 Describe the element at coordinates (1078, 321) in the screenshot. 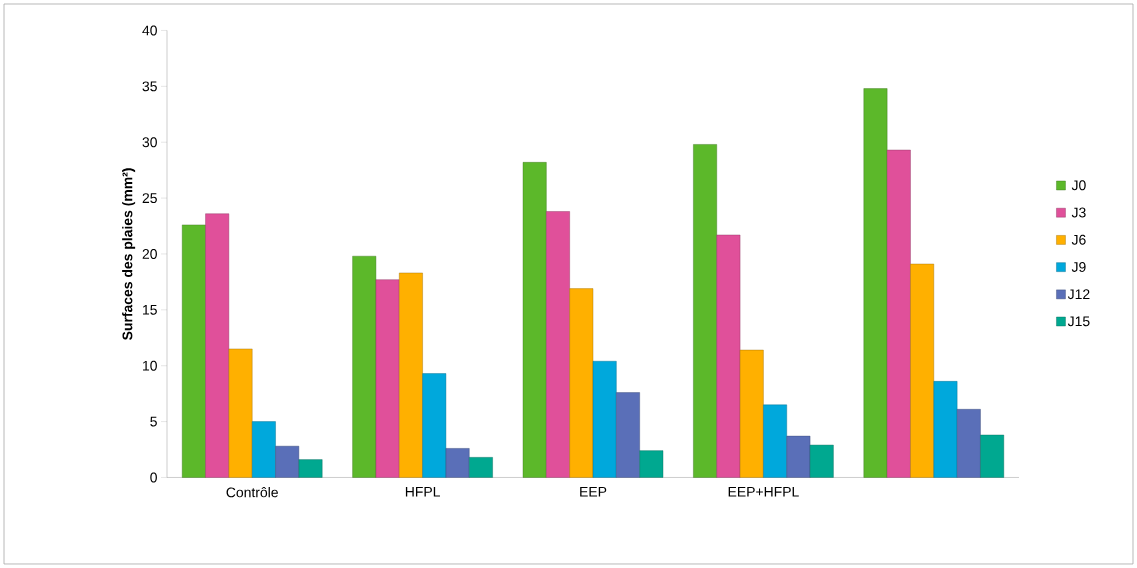

I see `legend-label: J15` at that location.